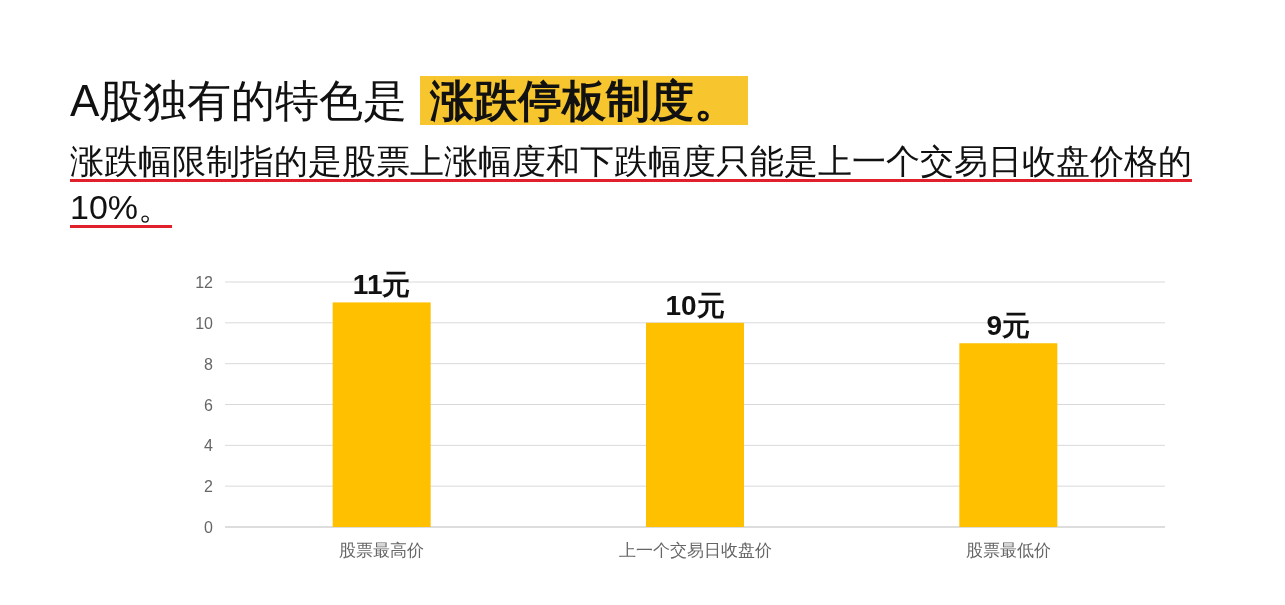 The height and width of the screenshot is (605, 1285). What do you see at coordinates (209, 487) in the screenshot?
I see `y-tick-label: 2` at bounding box center [209, 487].